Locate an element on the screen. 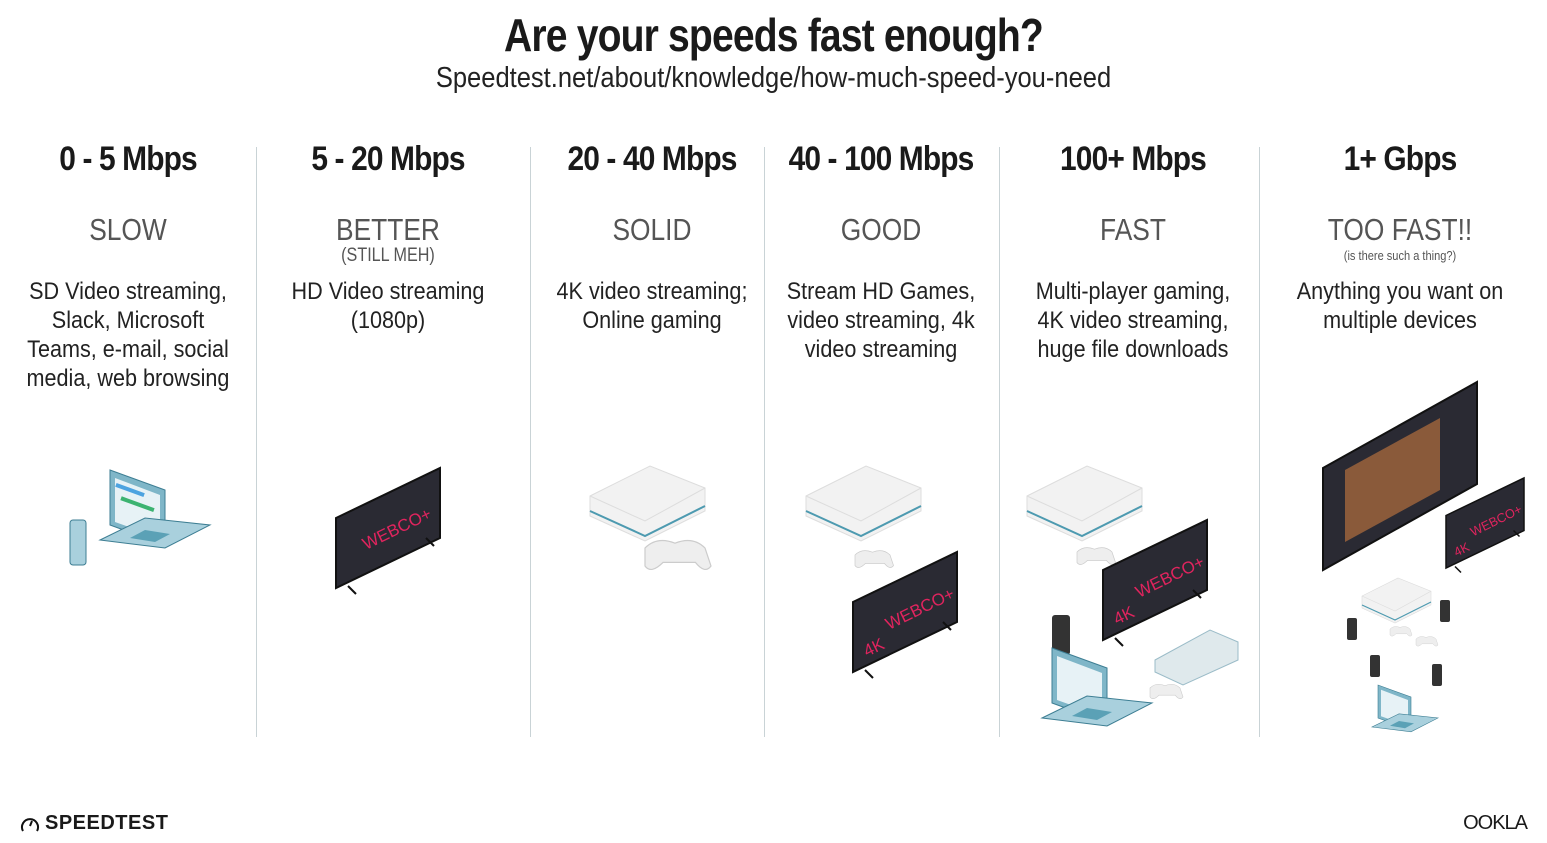  tier-rating: SOLID is located at coordinates (652, 229).